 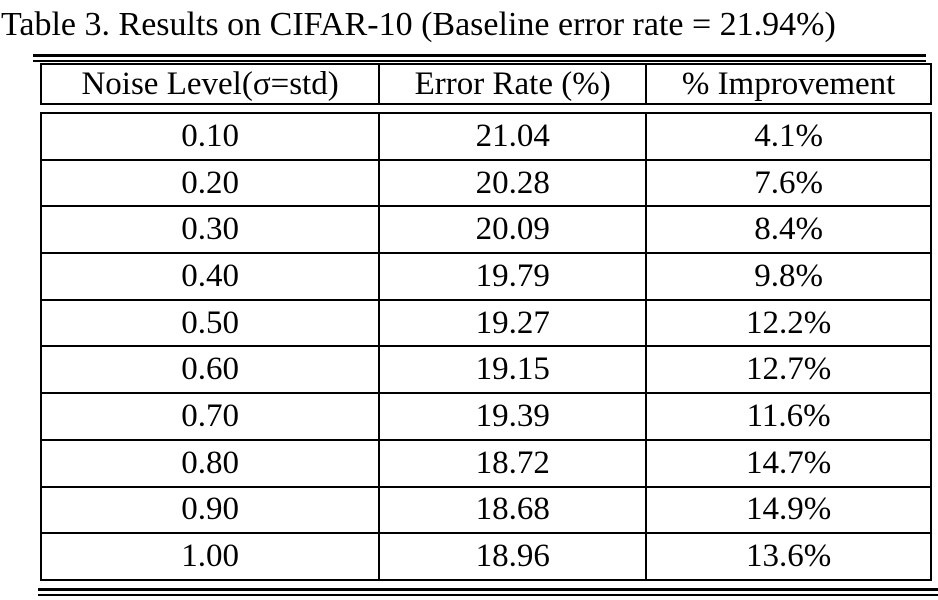 What do you see at coordinates (788, 416) in the screenshot?
I see `table-cell: 11.6%` at bounding box center [788, 416].